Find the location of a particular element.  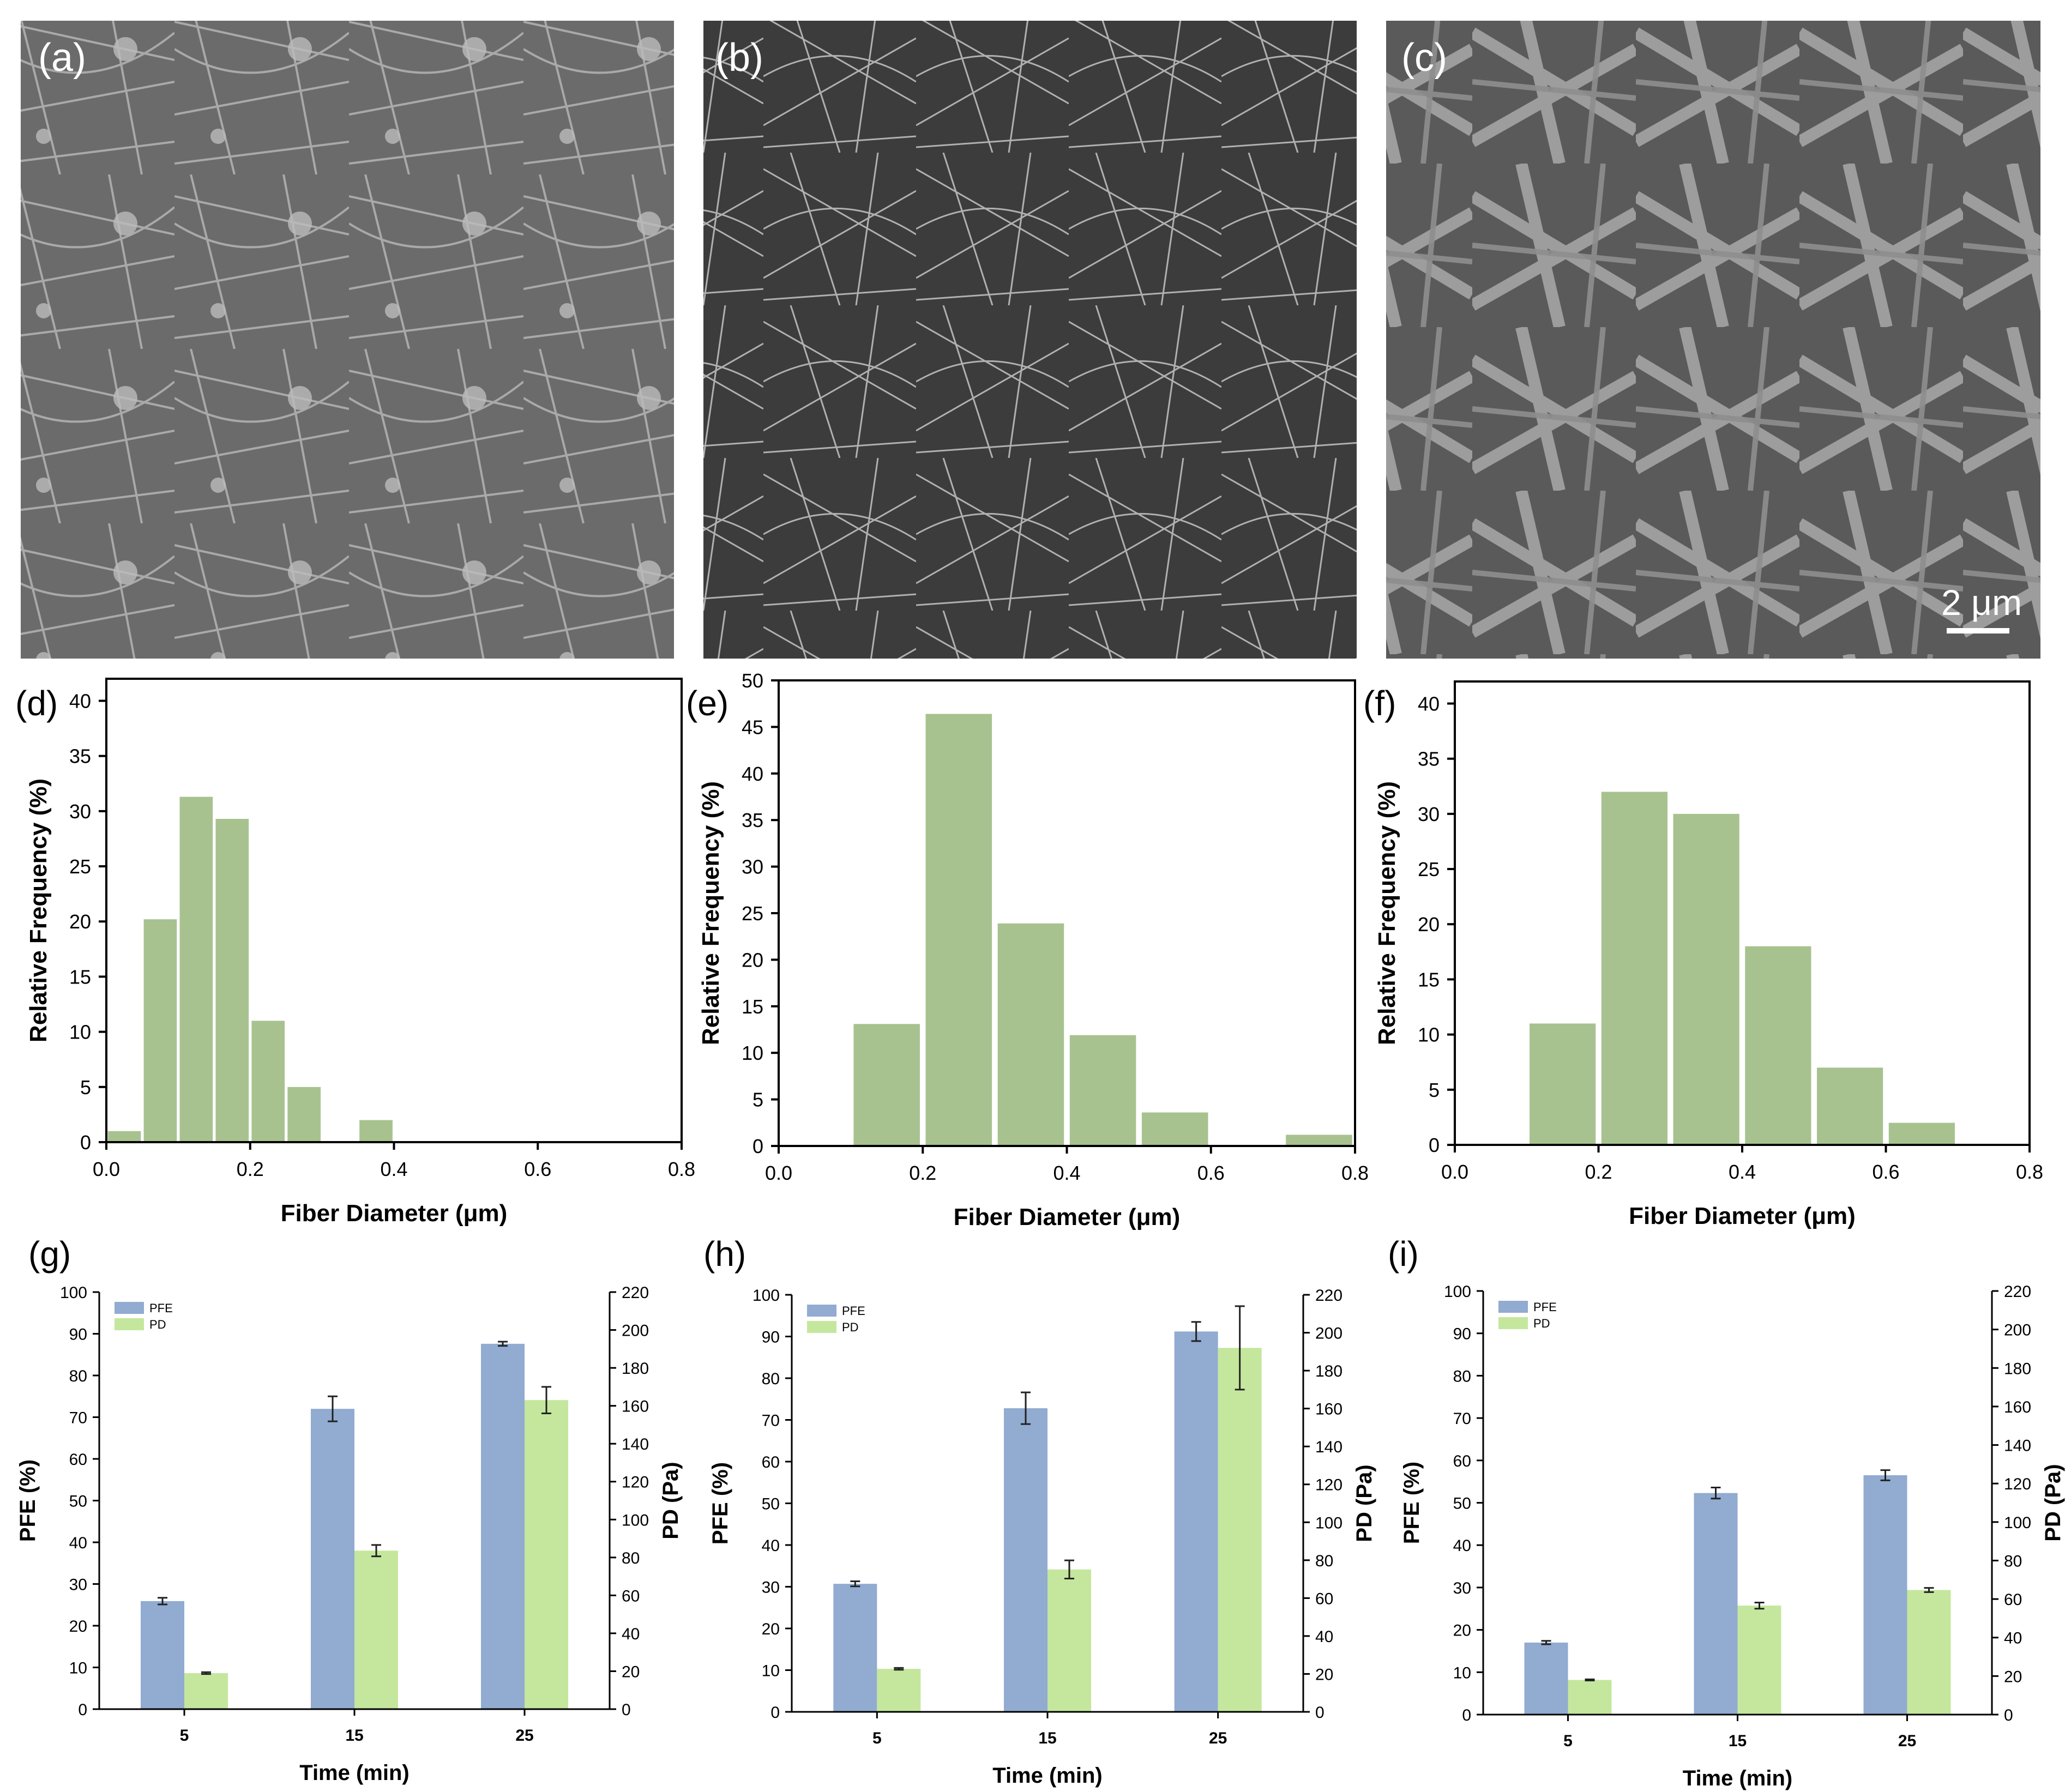

y-tick-label: 60 is located at coordinates (1462, 1461).